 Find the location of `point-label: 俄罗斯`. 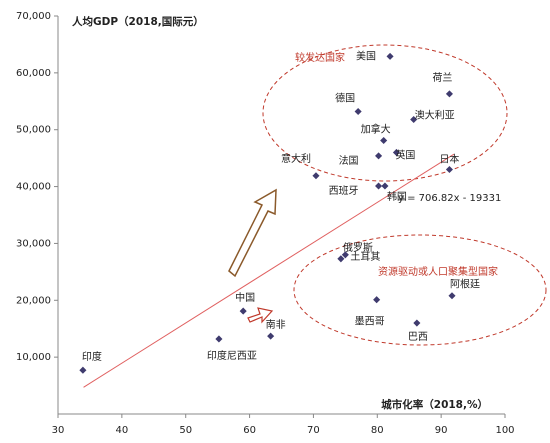

point-label: 俄罗斯 is located at coordinates (358, 247).